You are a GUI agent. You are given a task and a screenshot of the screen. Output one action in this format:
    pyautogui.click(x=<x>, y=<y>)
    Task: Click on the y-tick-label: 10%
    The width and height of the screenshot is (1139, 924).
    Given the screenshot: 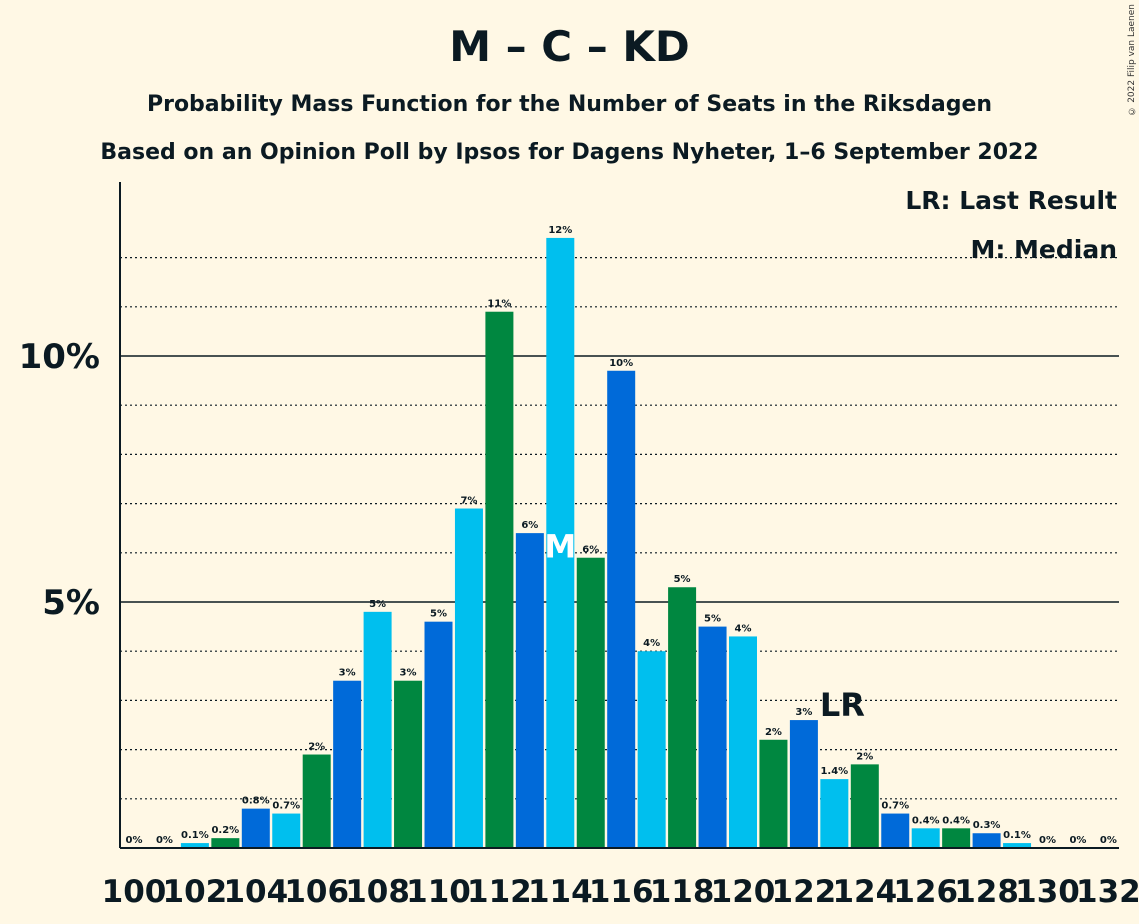 What is the action you would take?
    pyautogui.click(x=59, y=357)
    